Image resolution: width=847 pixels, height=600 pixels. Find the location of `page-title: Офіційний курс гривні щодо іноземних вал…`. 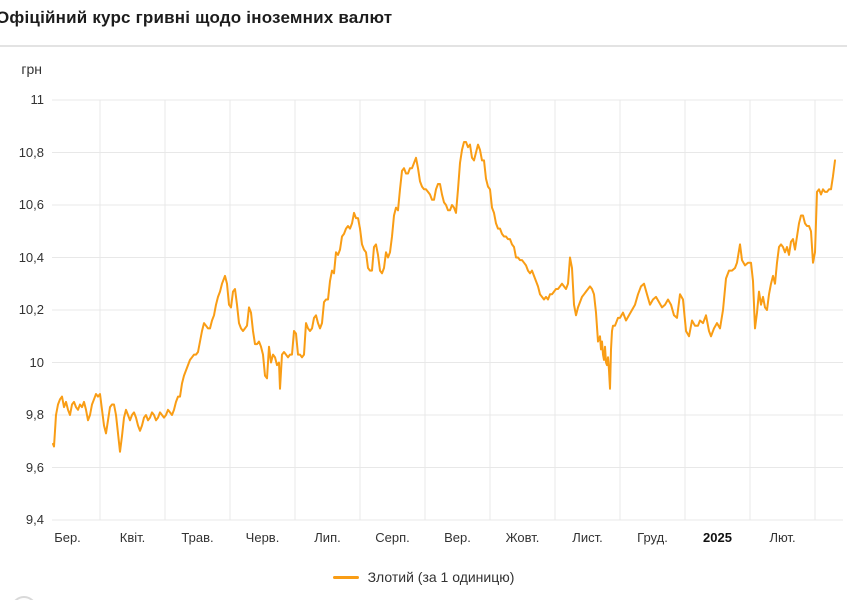

page-title: Офіційний курс гривні щодо іноземних вал… is located at coordinates (196, 17).